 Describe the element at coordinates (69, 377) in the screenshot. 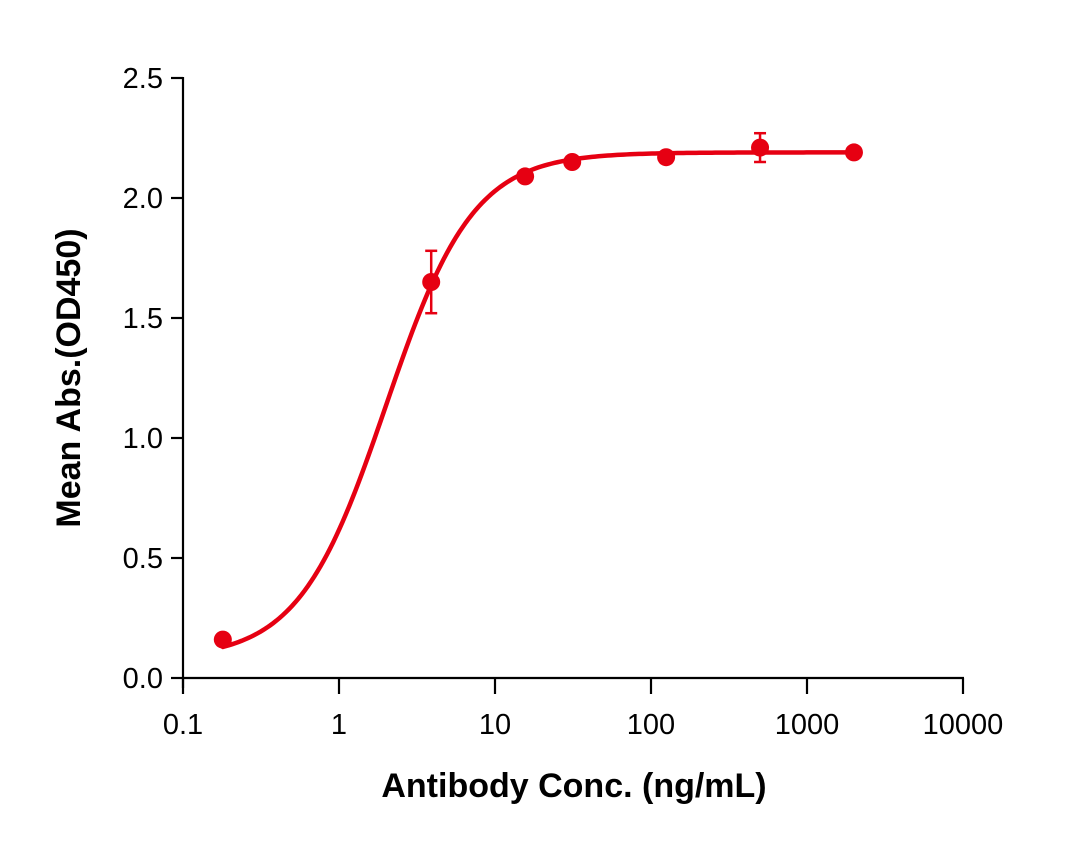

I see `y-axis-title: Mean Abs.(OD450)` at that location.